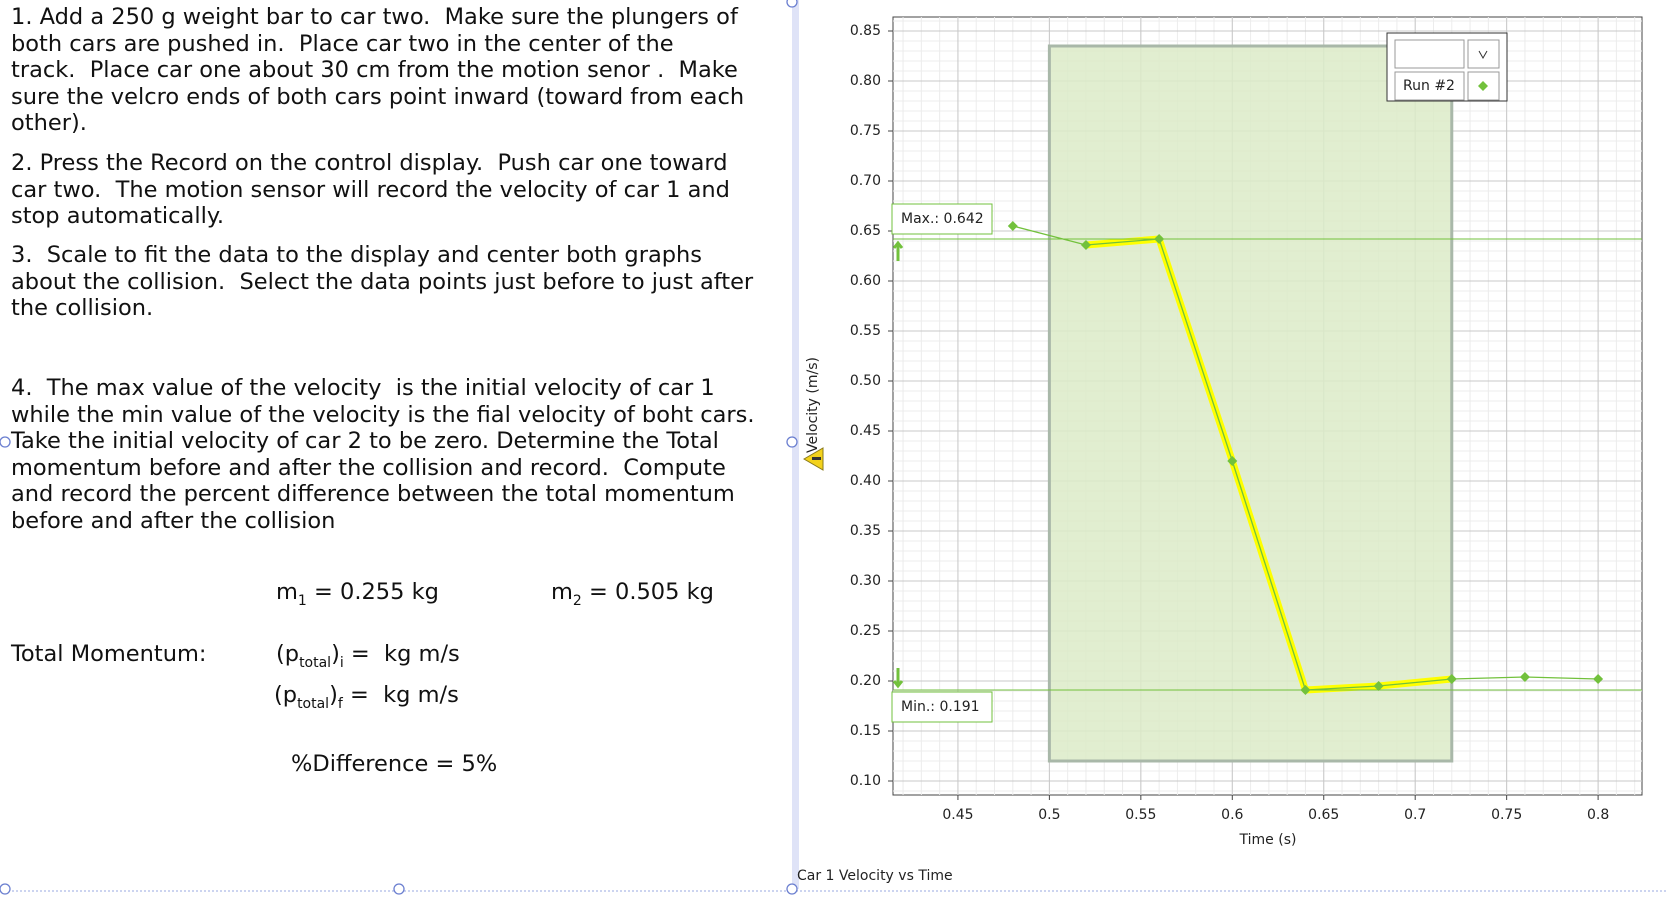  Describe the element at coordinates (577, 601) in the screenshot. I see `subscript: 2` at that location.